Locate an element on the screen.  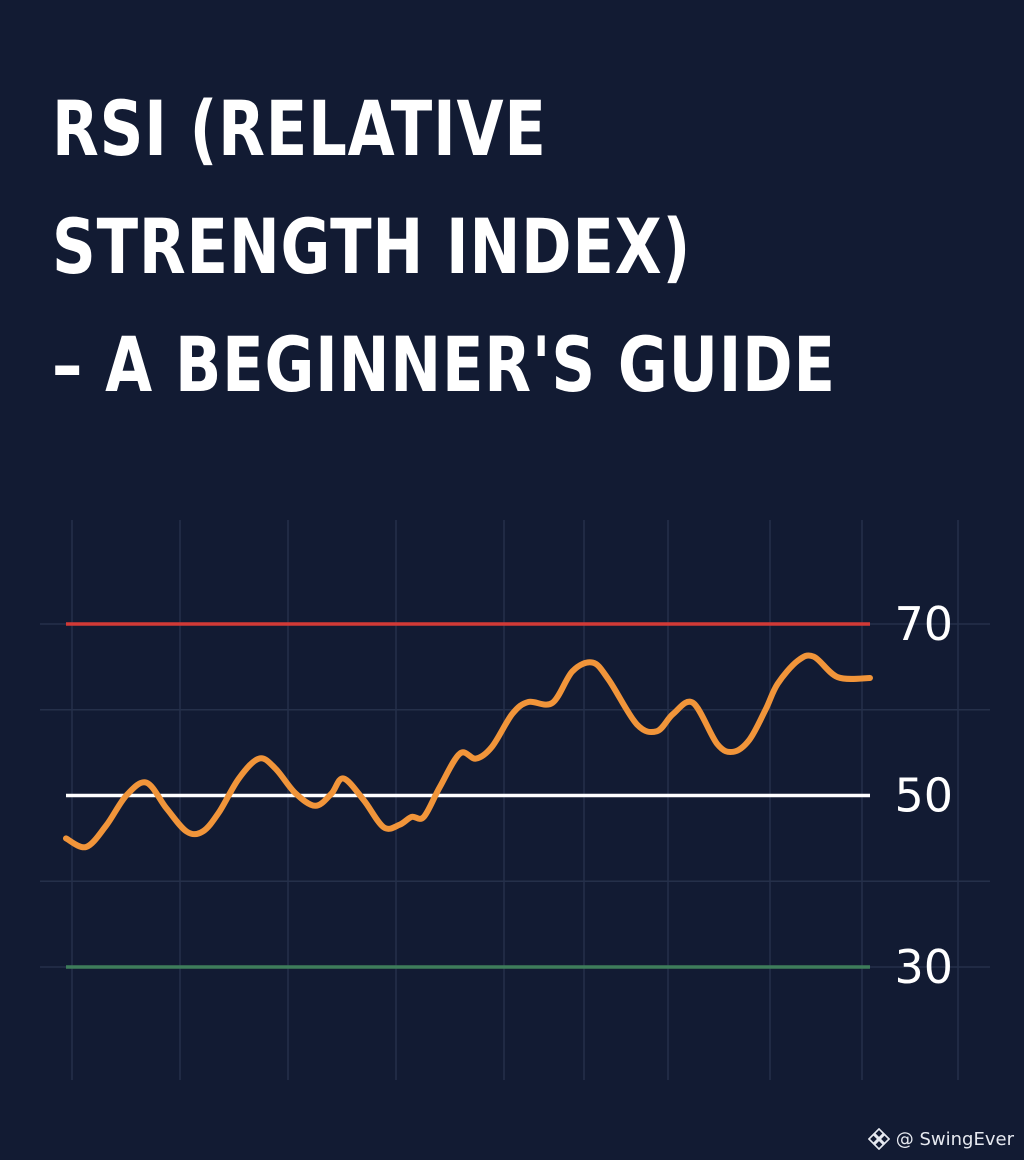
title-line-1: RSI (RELATIVE is located at coordinates (299, 128).